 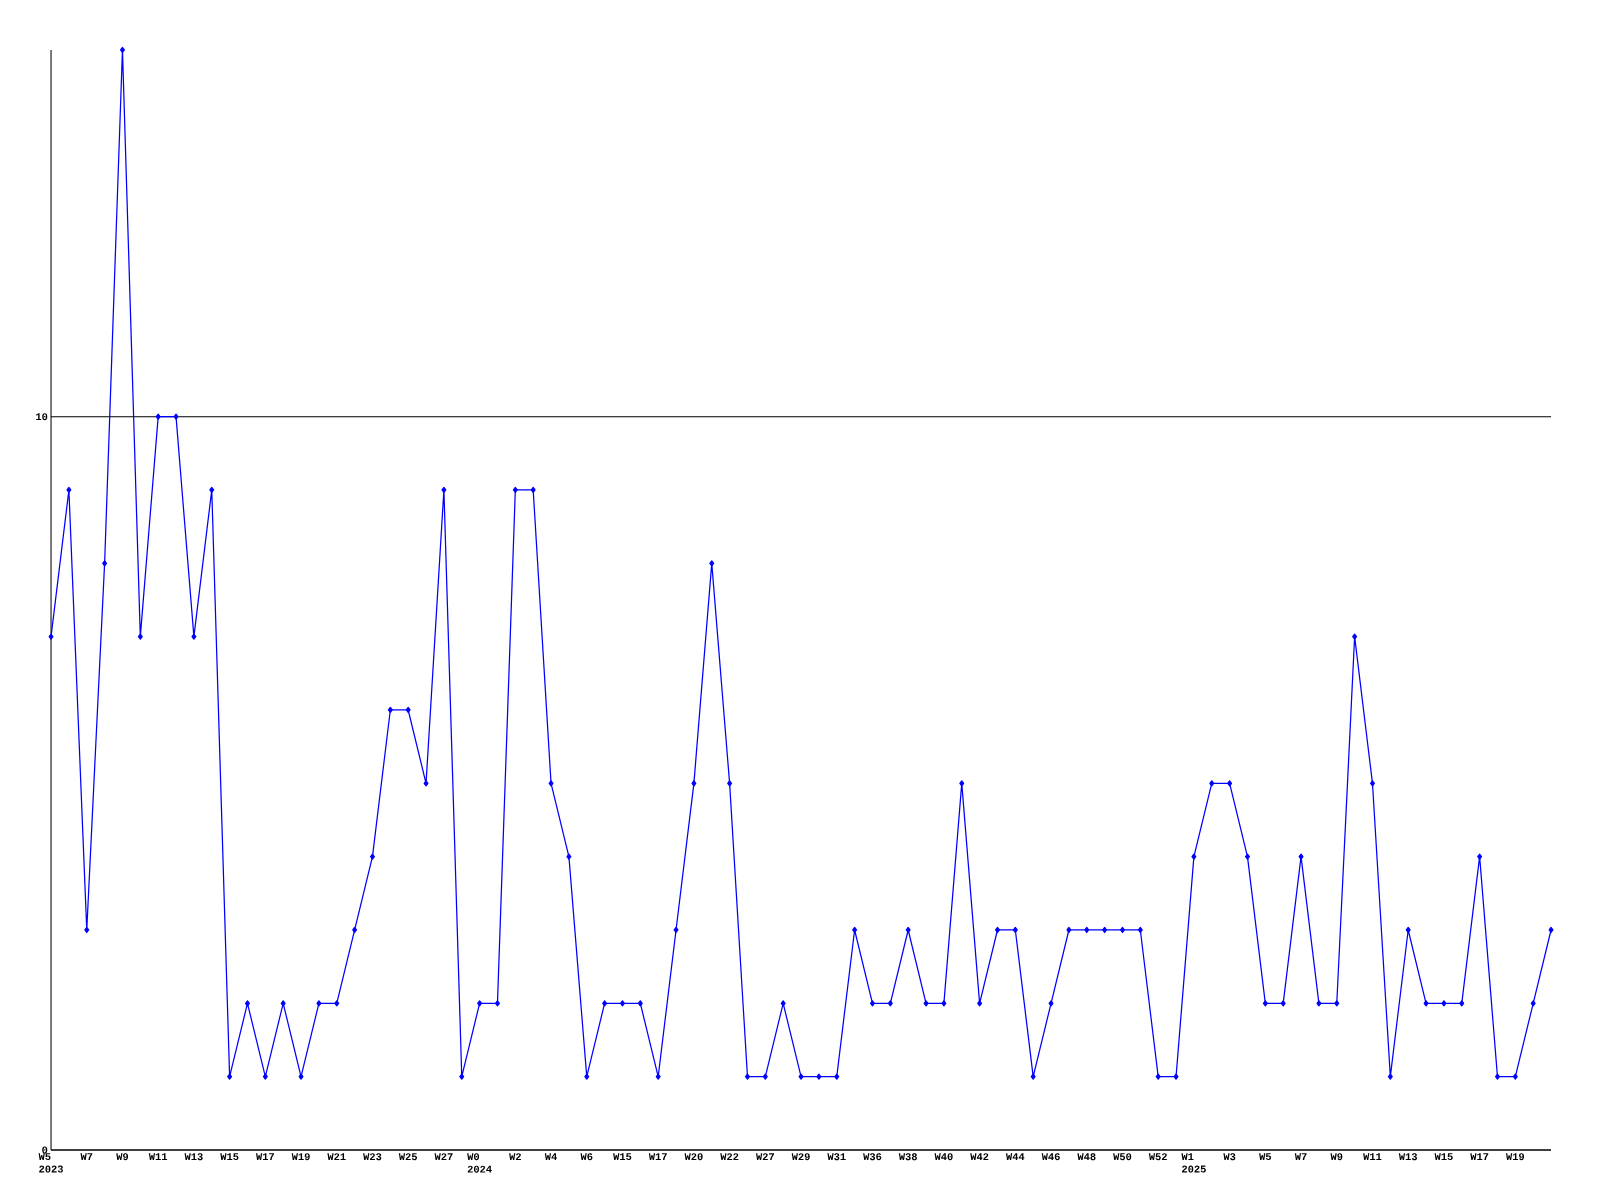 I want to click on x-tick-label: W42, so click(x=979, y=1157).